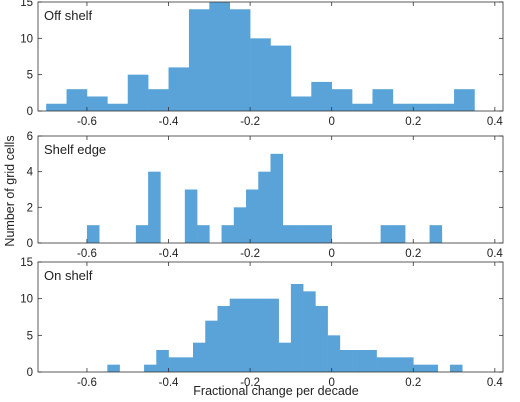 The image size is (520, 402). What do you see at coordinates (30, 173) in the screenshot?
I see `shelf-edge-y-tick-label: 4` at bounding box center [30, 173].